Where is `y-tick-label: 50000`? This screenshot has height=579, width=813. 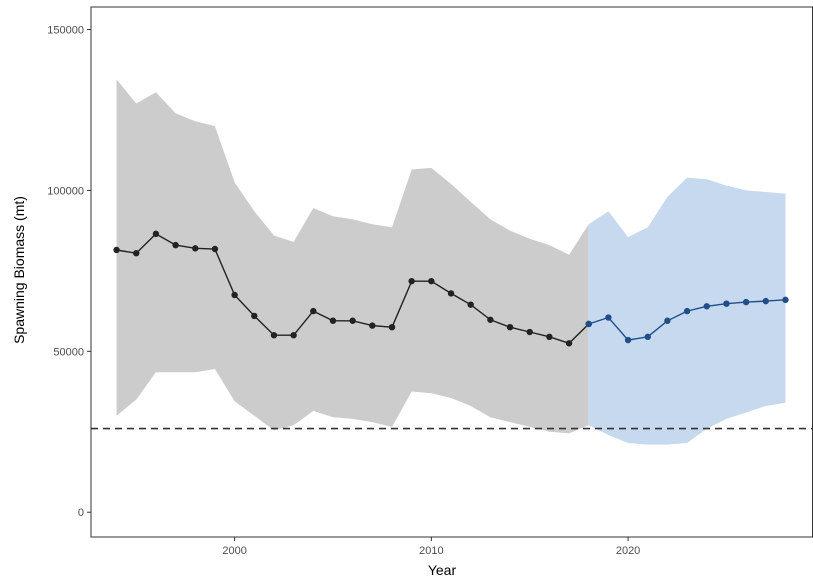 y-tick-label: 50000 is located at coordinates (68, 352).